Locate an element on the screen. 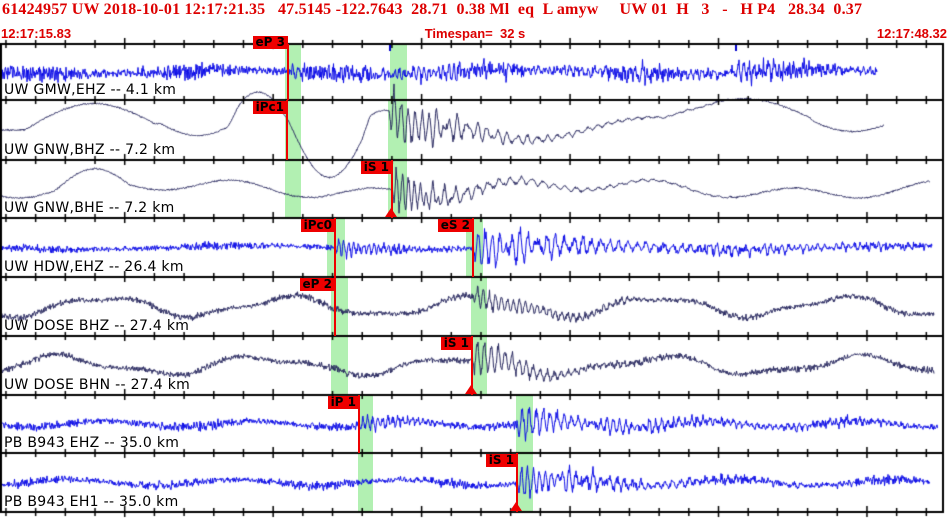  trace-label: UW GNW,BHZ -- 7.2 km is located at coordinates (90, 150).